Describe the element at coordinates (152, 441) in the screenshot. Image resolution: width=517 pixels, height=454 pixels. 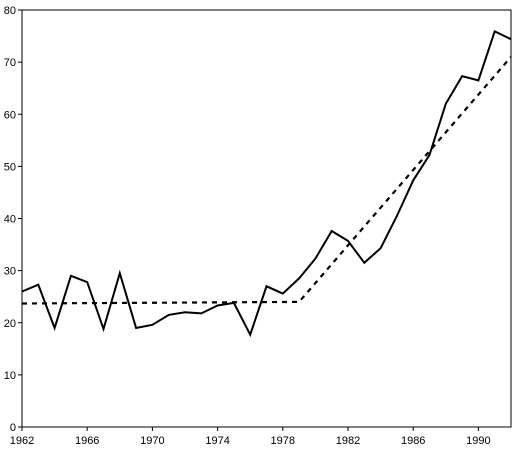
I see `x-tick-label: 1970` at that location.